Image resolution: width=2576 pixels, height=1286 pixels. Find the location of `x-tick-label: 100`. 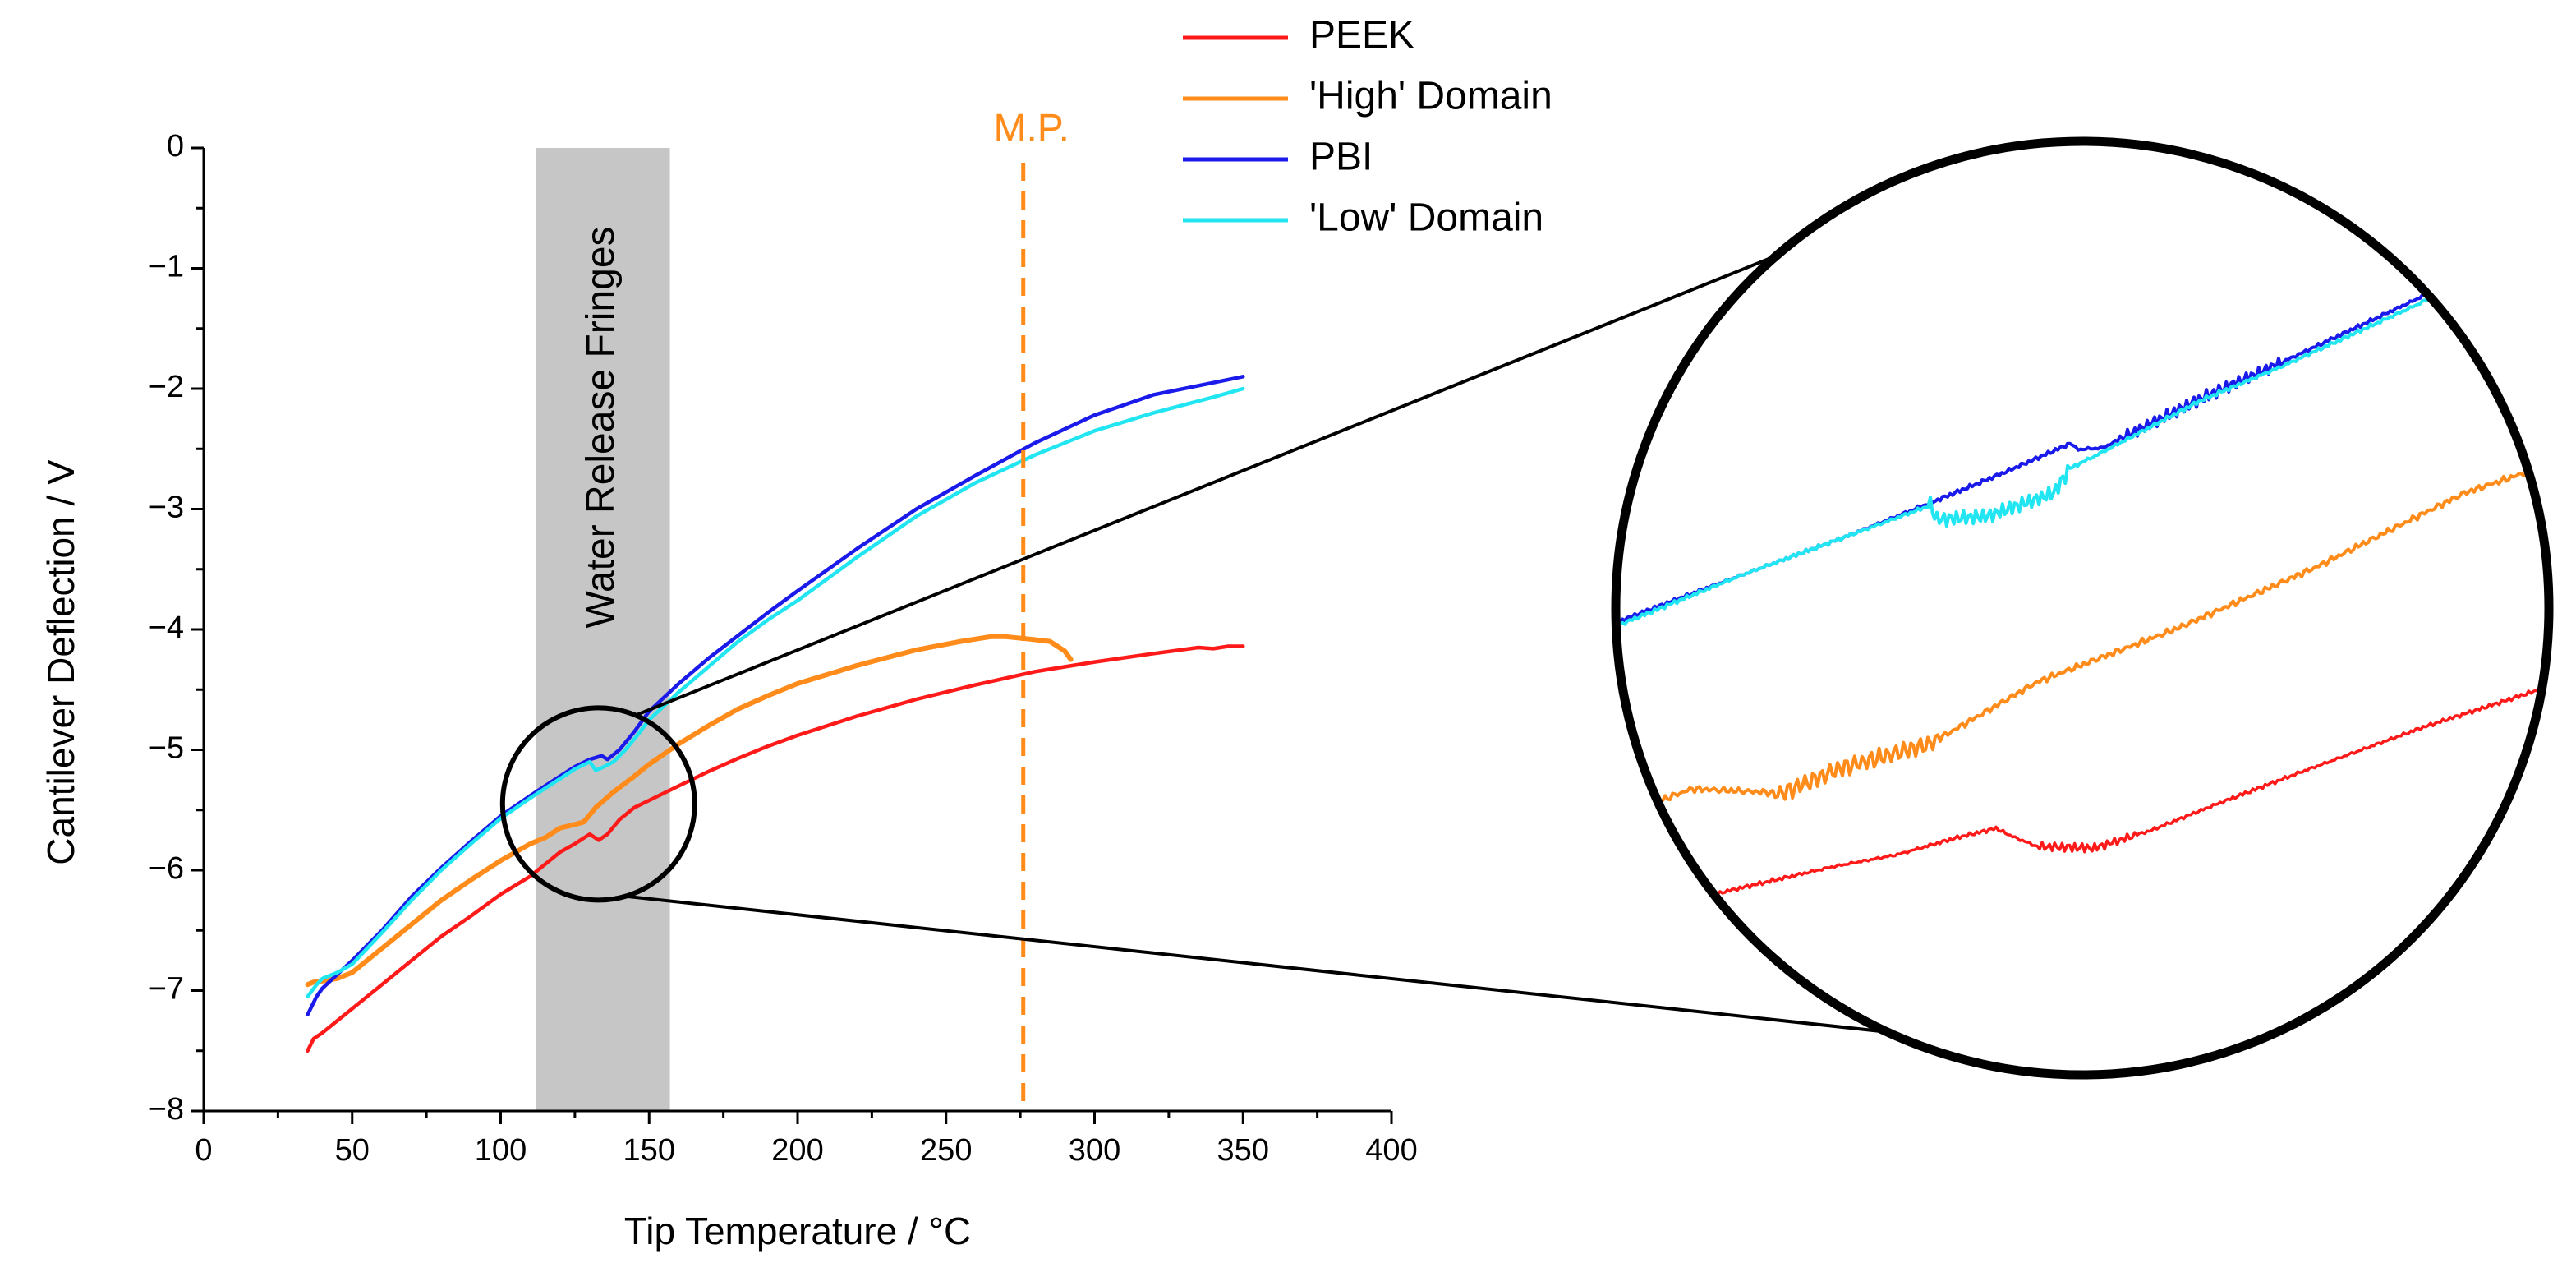

x-tick-label: 100 is located at coordinates (501, 1150).